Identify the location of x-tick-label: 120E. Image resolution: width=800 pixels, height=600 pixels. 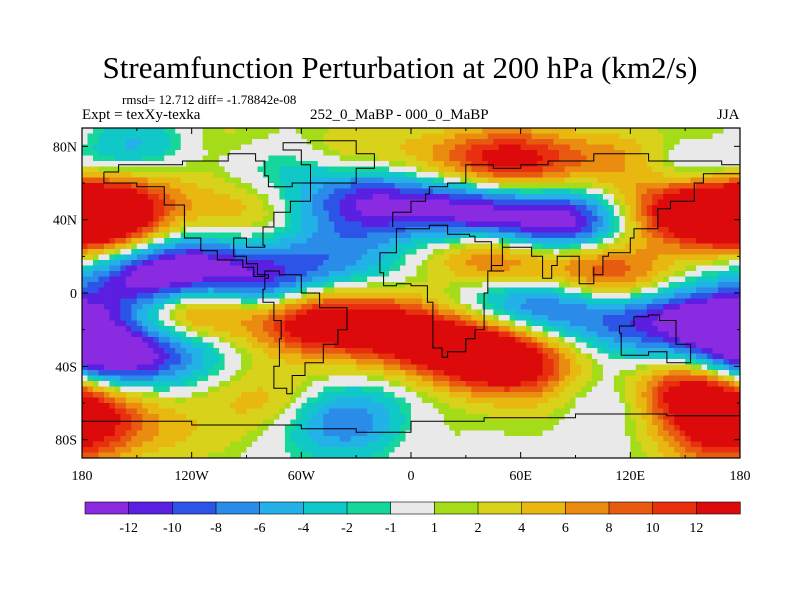
(631, 476).